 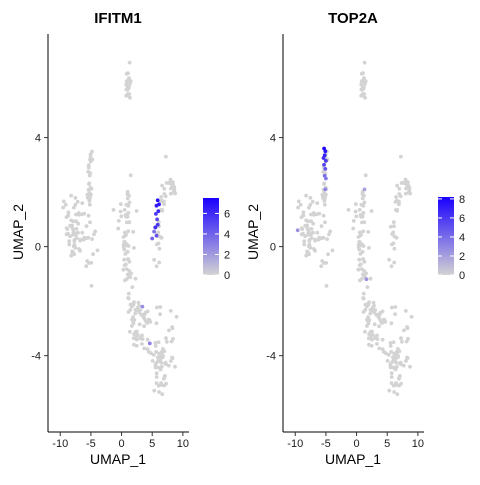 What do you see at coordinates (91, 444) in the screenshot?
I see `x-tick-label: -5` at bounding box center [91, 444].